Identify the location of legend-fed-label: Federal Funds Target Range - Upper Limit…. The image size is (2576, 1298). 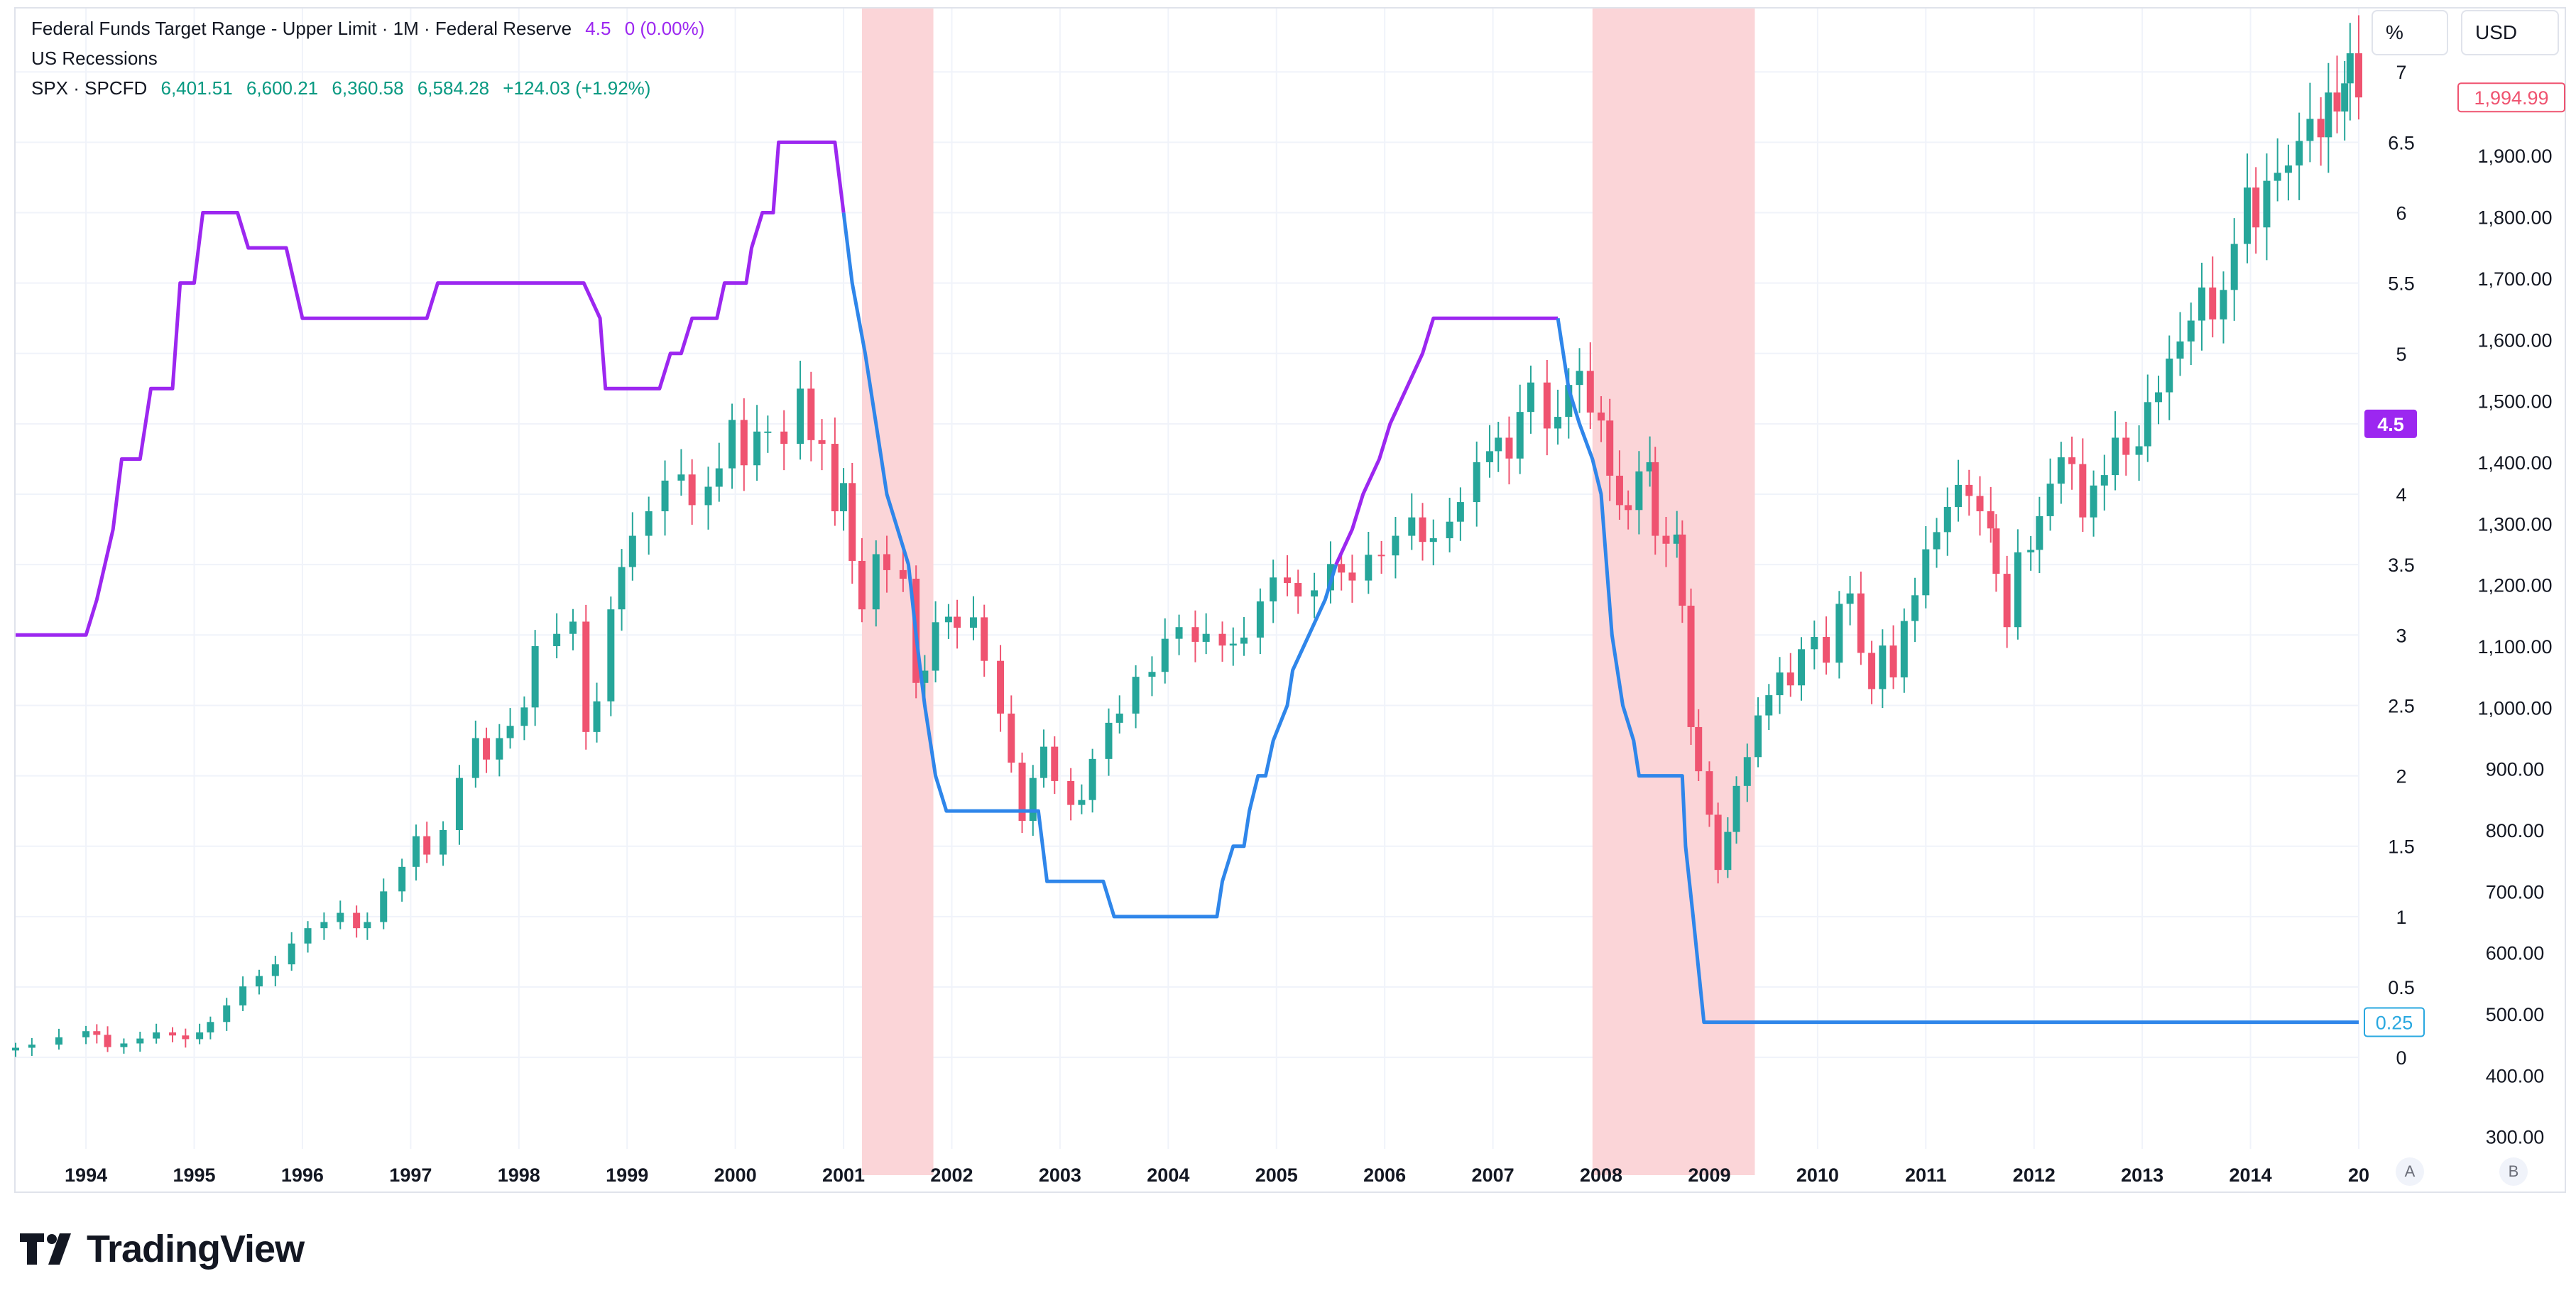
(301, 29).